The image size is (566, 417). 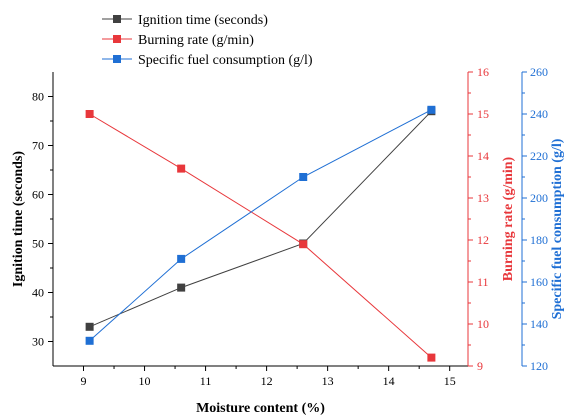 I want to click on y-left-tick-label: 30, so click(x=38, y=342).